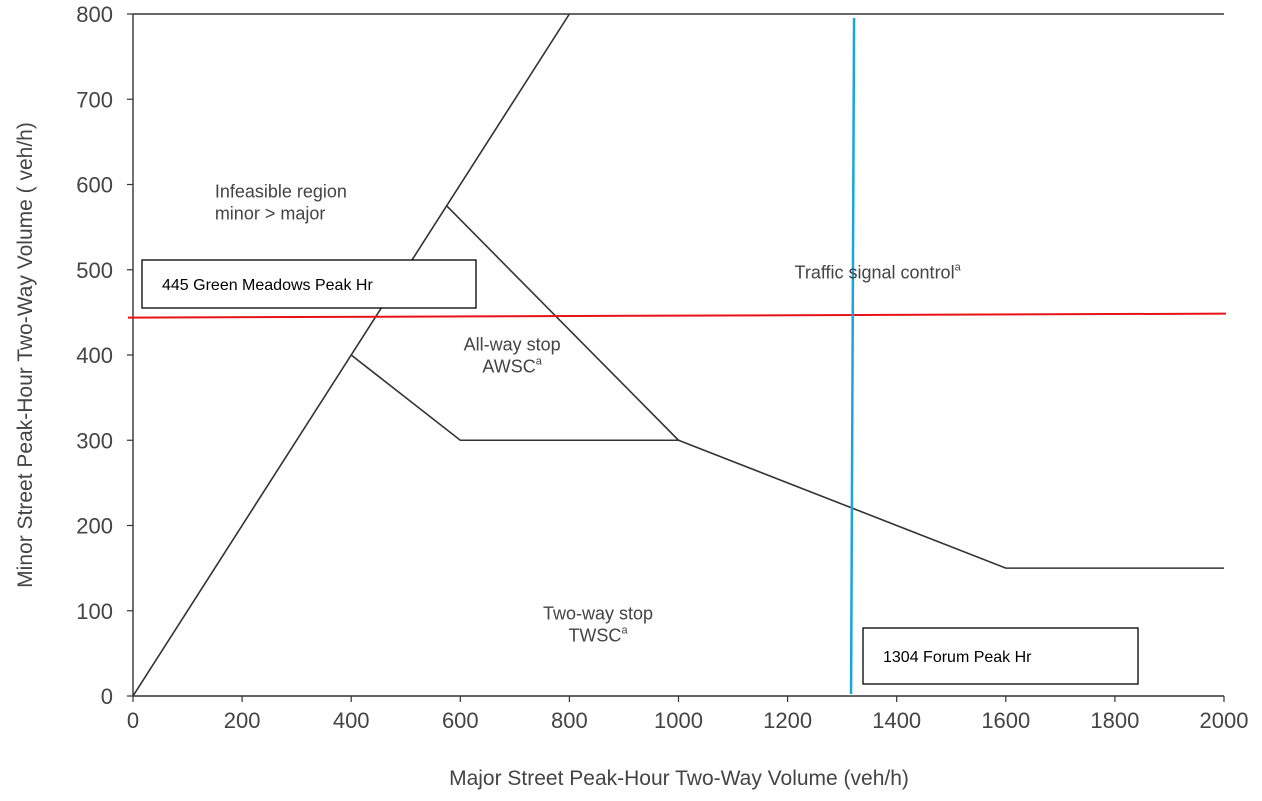  I want to click on x-tick-label: 1400, so click(896, 720).